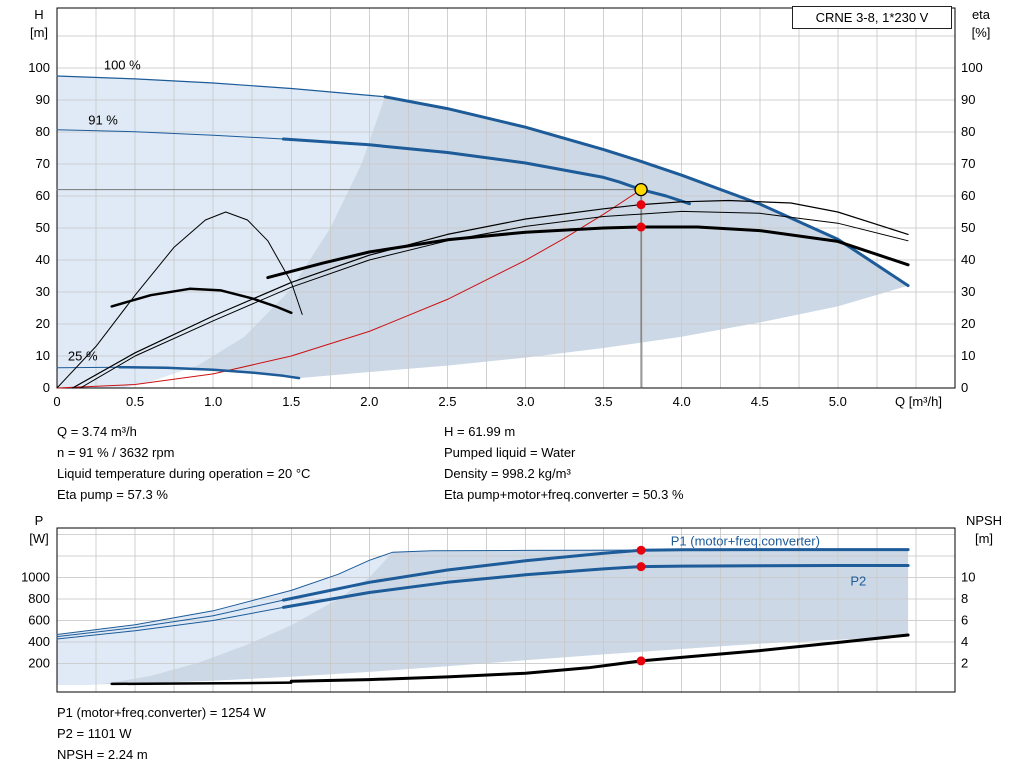 The width and height of the screenshot is (1024, 781). I want to click on p1-marker, so click(641, 550).